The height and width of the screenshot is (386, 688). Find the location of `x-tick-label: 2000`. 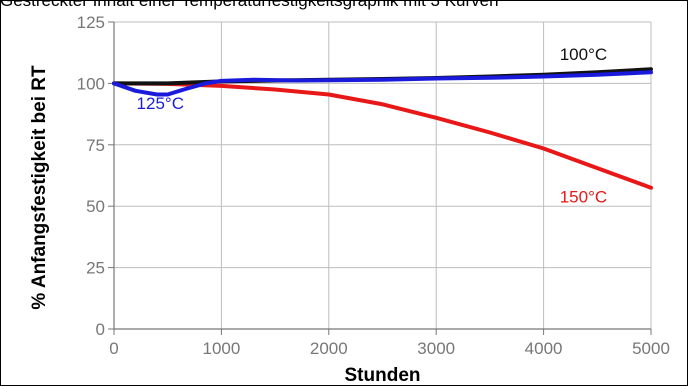

x-tick-label: 2000 is located at coordinates (329, 348).